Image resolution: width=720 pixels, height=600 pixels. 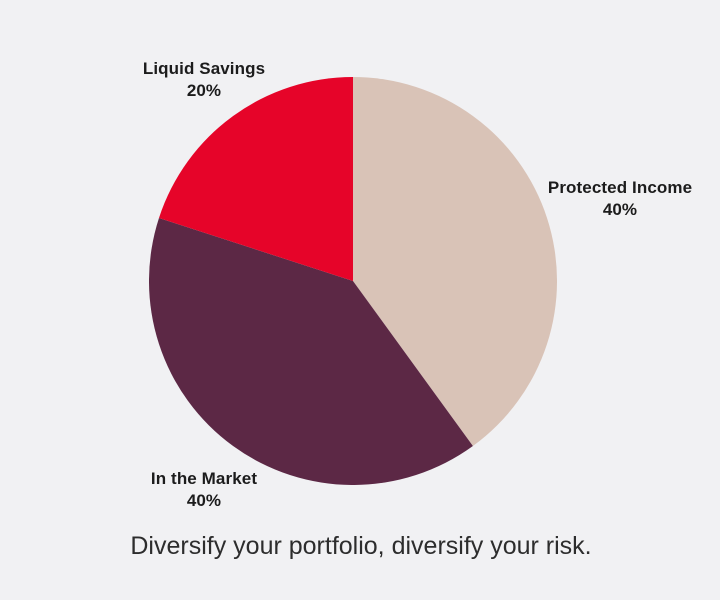 I want to click on slice-label-liquid-savings: Liquid Savings 20%, so click(x=204, y=80).